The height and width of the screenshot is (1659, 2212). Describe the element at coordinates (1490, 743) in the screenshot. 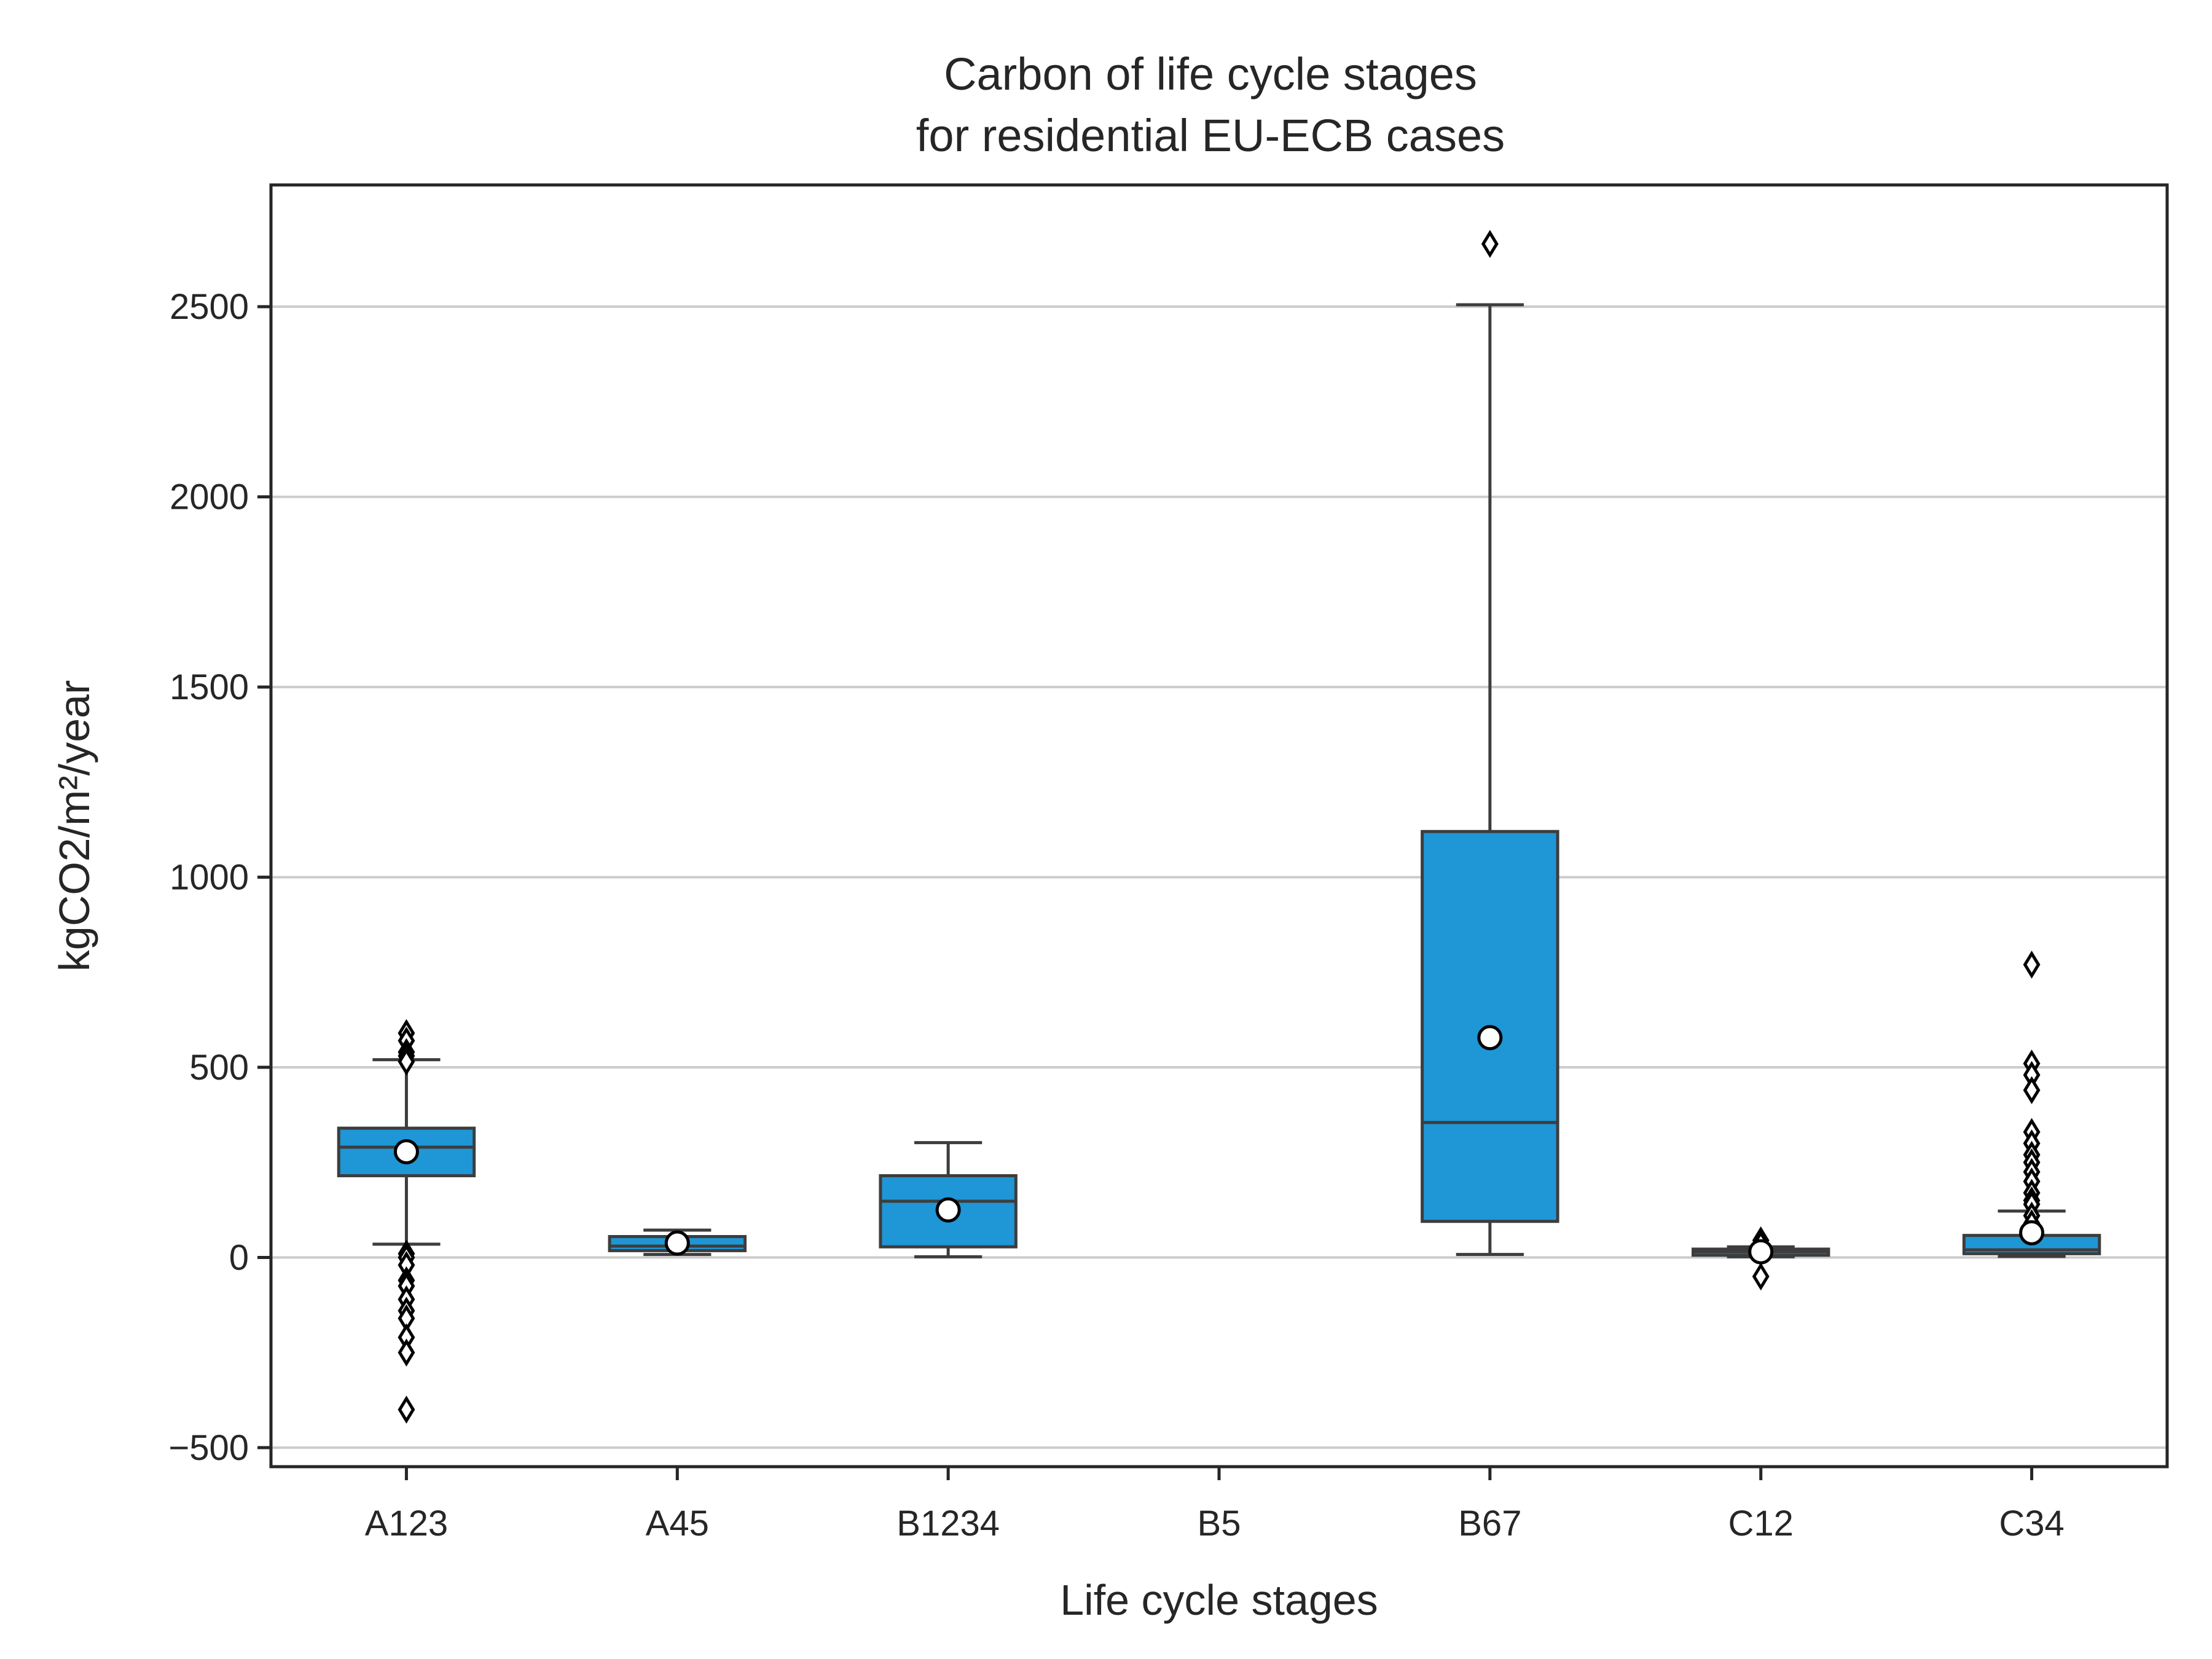

I see `box-B67` at that location.